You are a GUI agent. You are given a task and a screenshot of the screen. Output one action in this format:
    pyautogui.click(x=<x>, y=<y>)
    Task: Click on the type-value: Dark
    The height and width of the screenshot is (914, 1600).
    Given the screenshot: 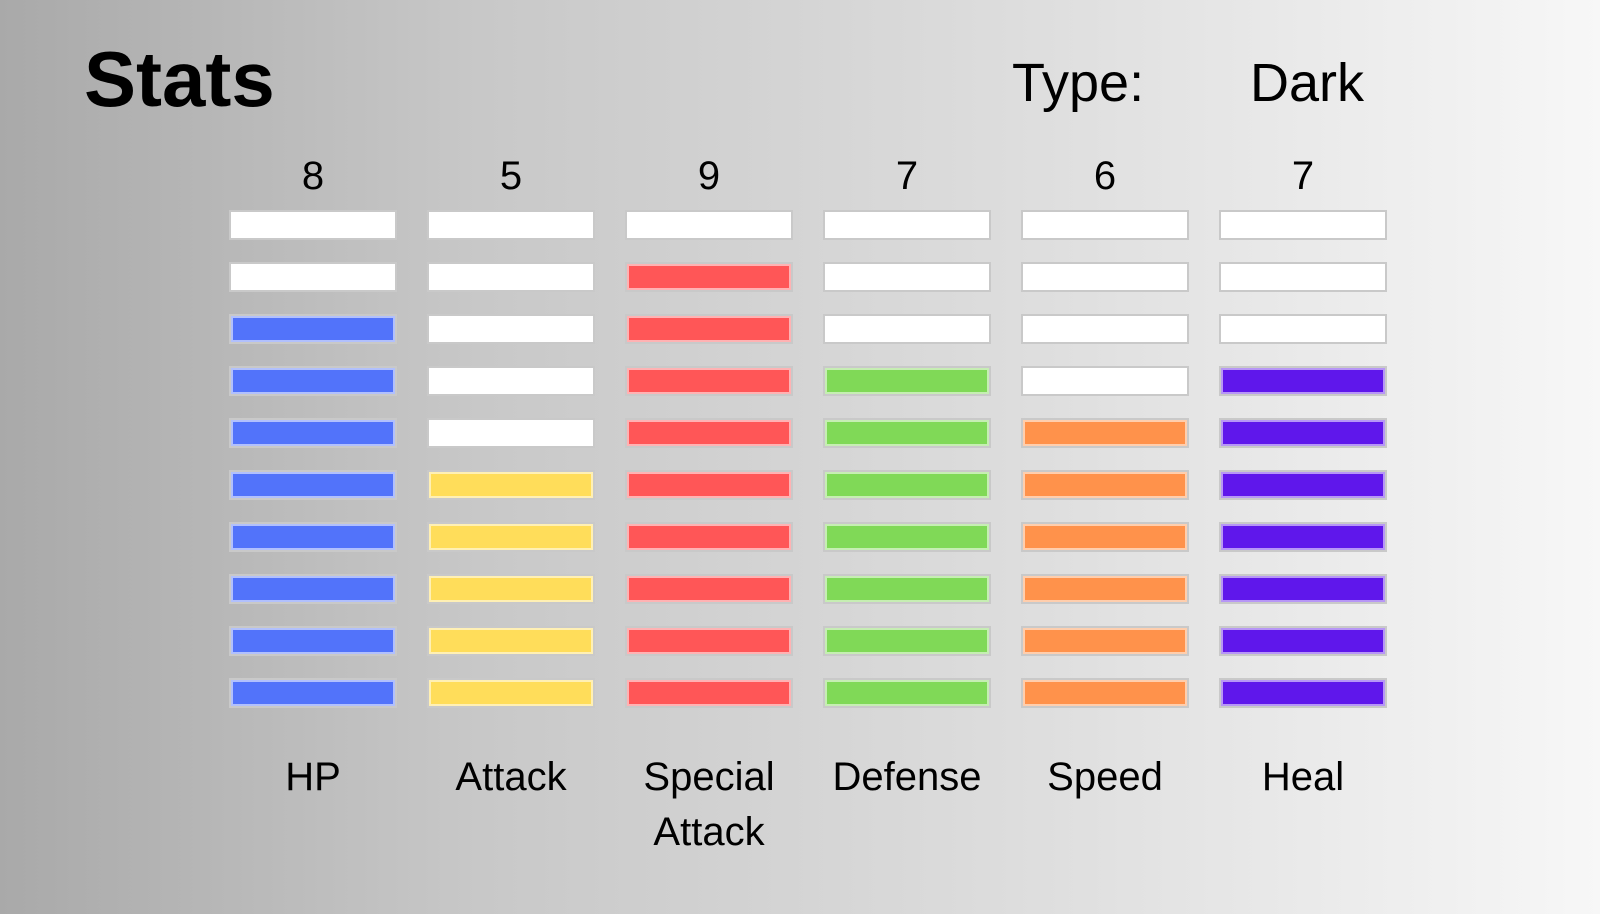 What is the action you would take?
    pyautogui.click(x=1307, y=83)
    